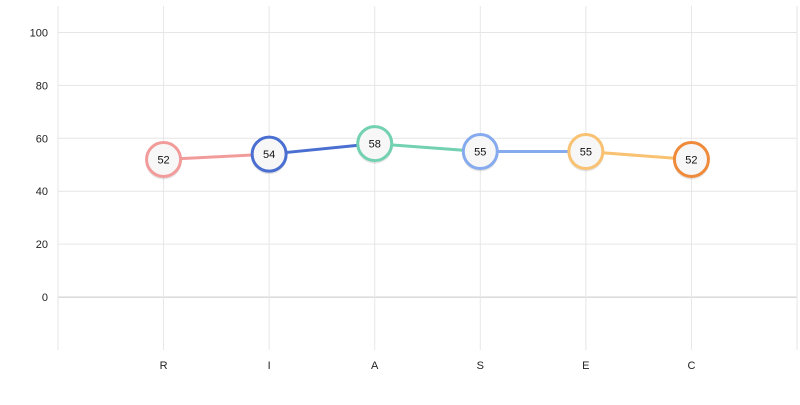 This screenshot has height=405, width=800. I want to click on line-layer, so click(427, 151).